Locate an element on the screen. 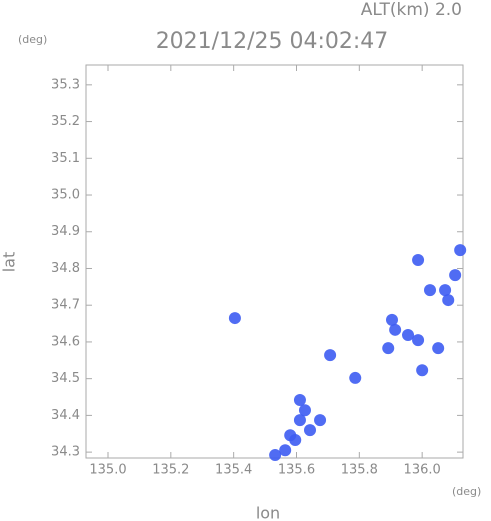 This screenshot has height=521, width=491. y-tick-label: 34.8 is located at coordinates (65, 268).